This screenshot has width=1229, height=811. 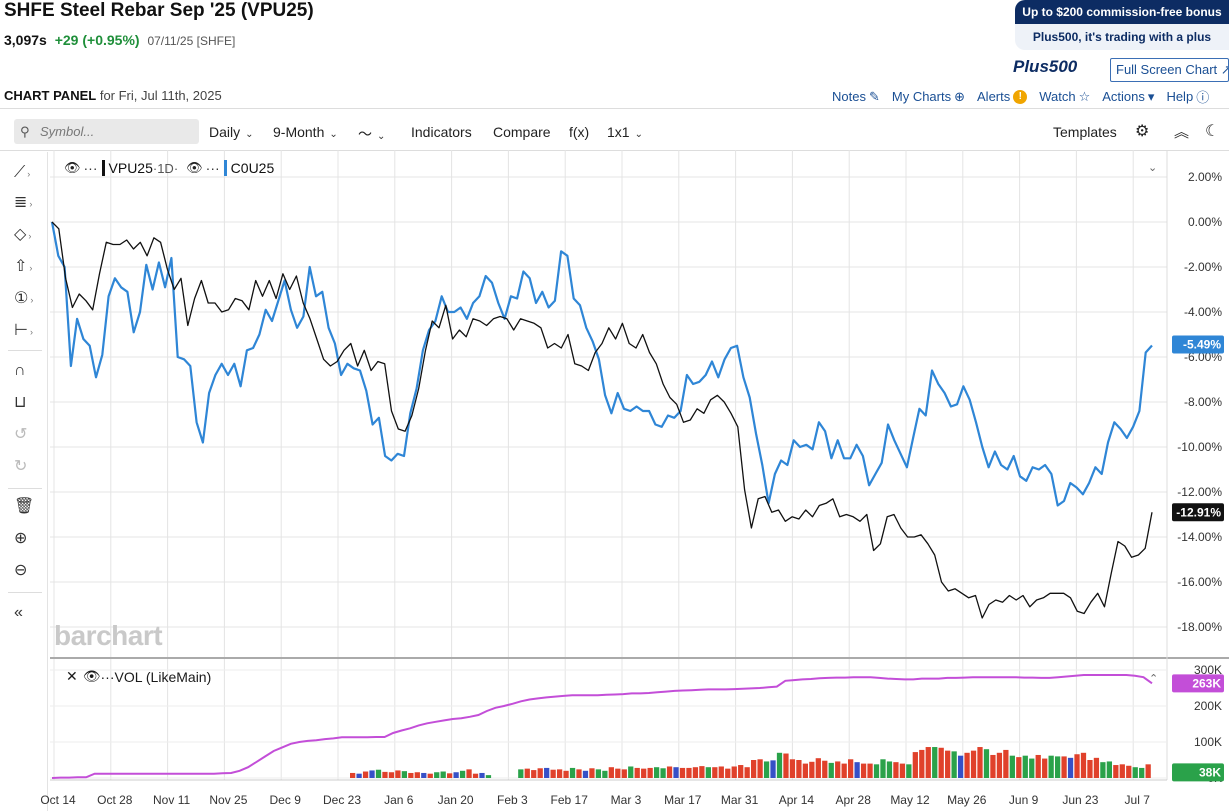 I want to click on promo-line-1: Up to $200 commission-free bonus, so click(x=1122, y=12).